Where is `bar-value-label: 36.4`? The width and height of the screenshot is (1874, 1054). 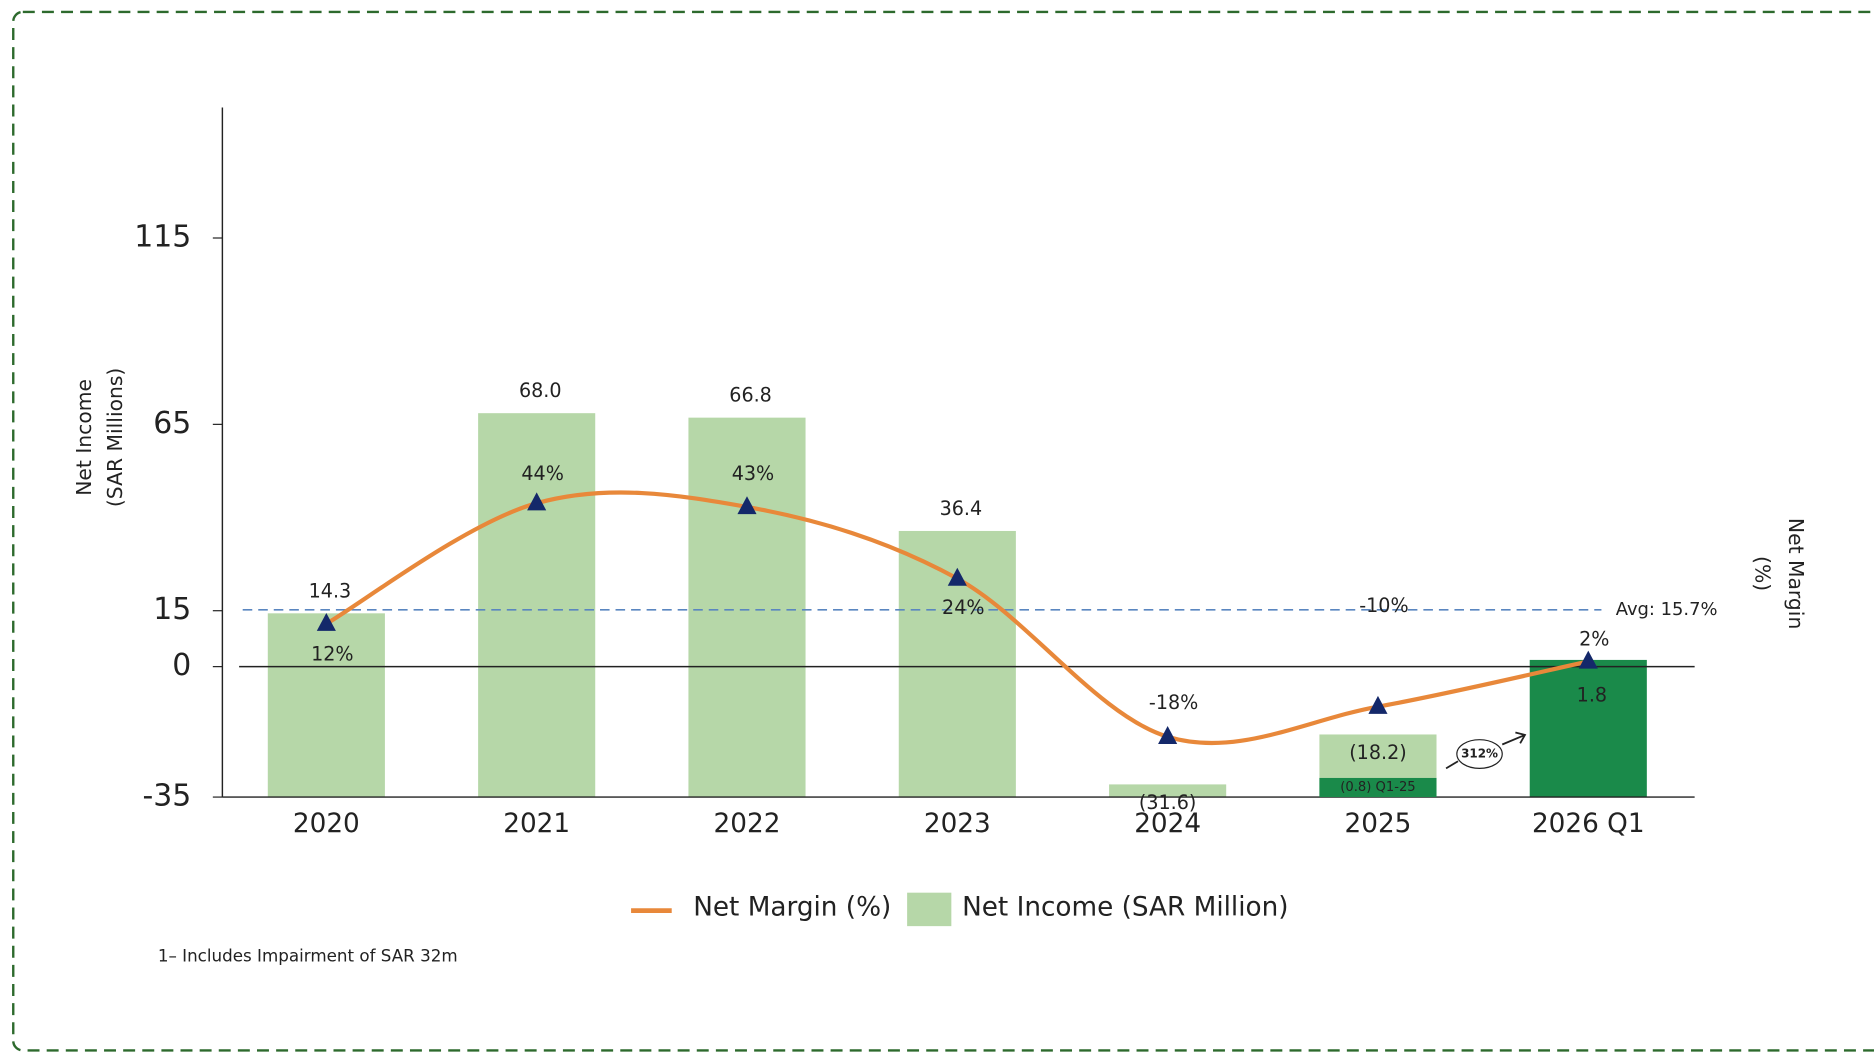
bar-value-label: 36.4 is located at coordinates (961, 508).